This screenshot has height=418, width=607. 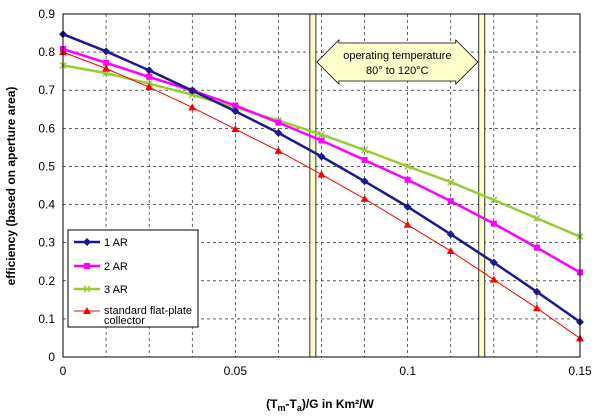 What do you see at coordinates (46, 90) in the screenshot?
I see `y-tick-label: 0.7` at bounding box center [46, 90].